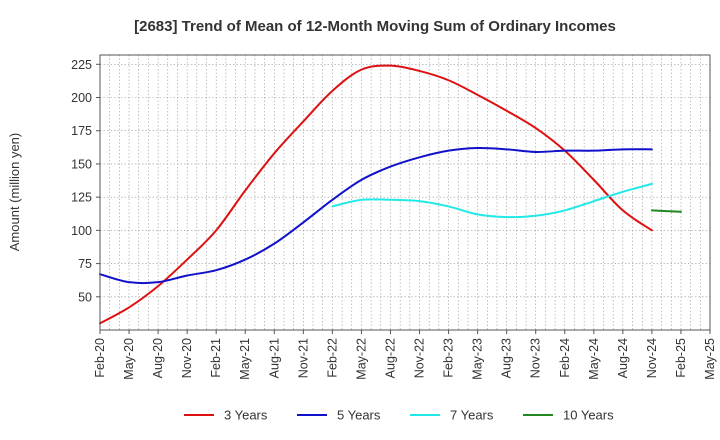  I want to click on y-tick-label: 200, so click(81, 98).